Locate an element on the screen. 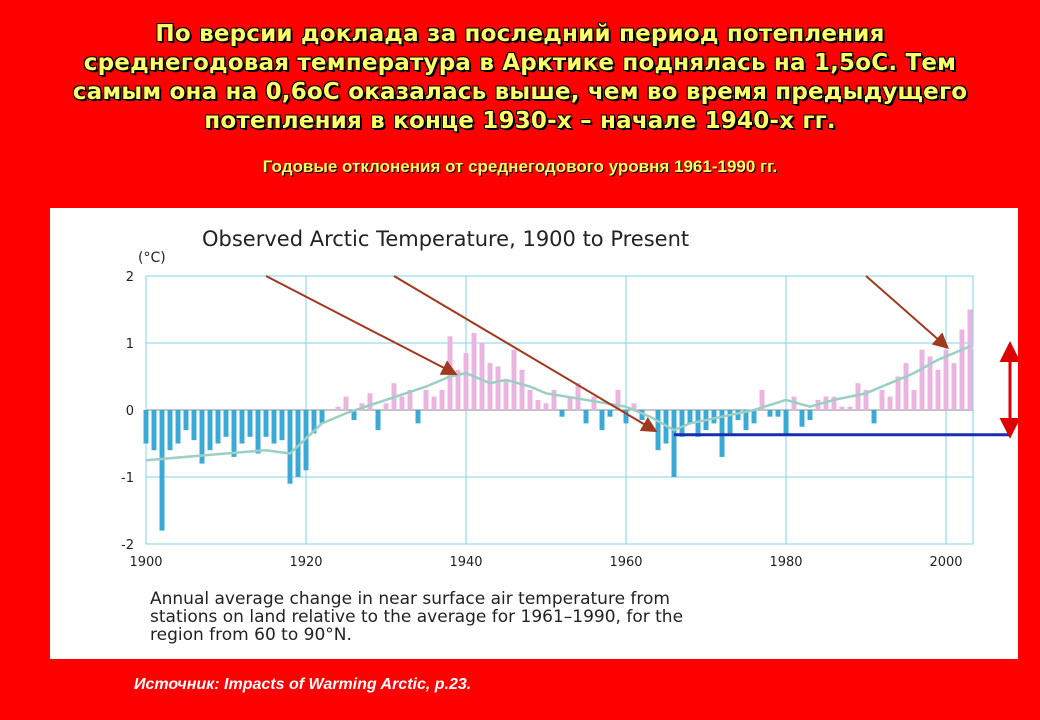 The image size is (1040, 720). x-tick-label: 1920 is located at coordinates (305, 562).